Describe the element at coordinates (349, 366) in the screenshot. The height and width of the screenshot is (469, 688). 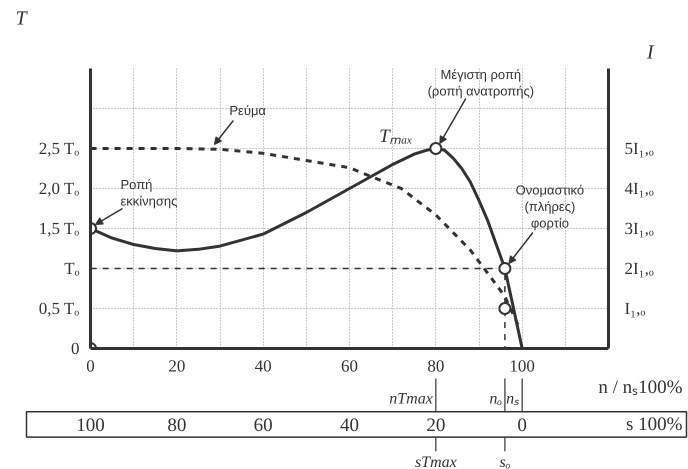
I see `x-tick-label: 60` at that location.